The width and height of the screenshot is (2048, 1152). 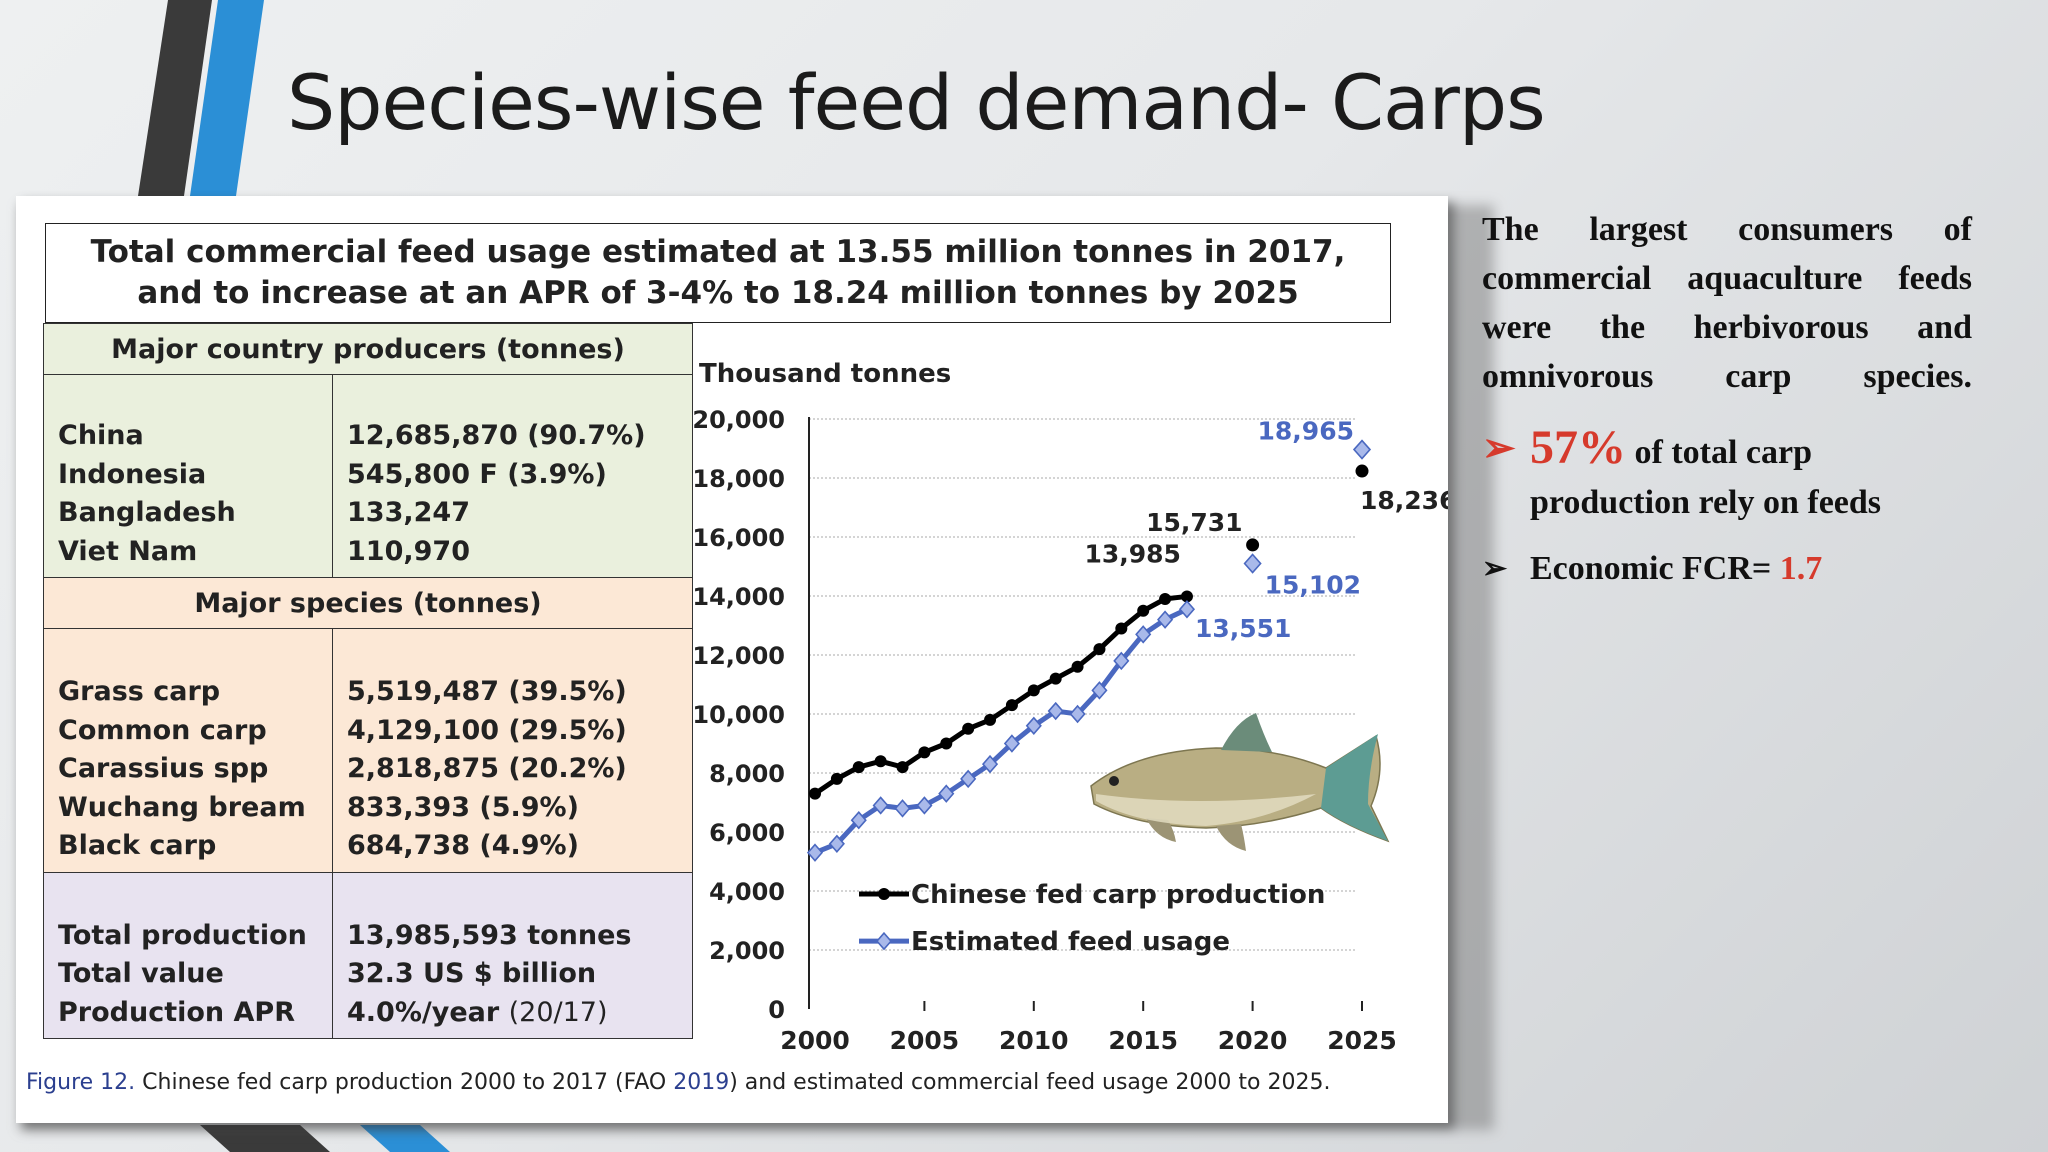 What do you see at coordinates (463, 845) in the screenshot?
I see `species-value: 684,738 (4.9%)` at bounding box center [463, 845].